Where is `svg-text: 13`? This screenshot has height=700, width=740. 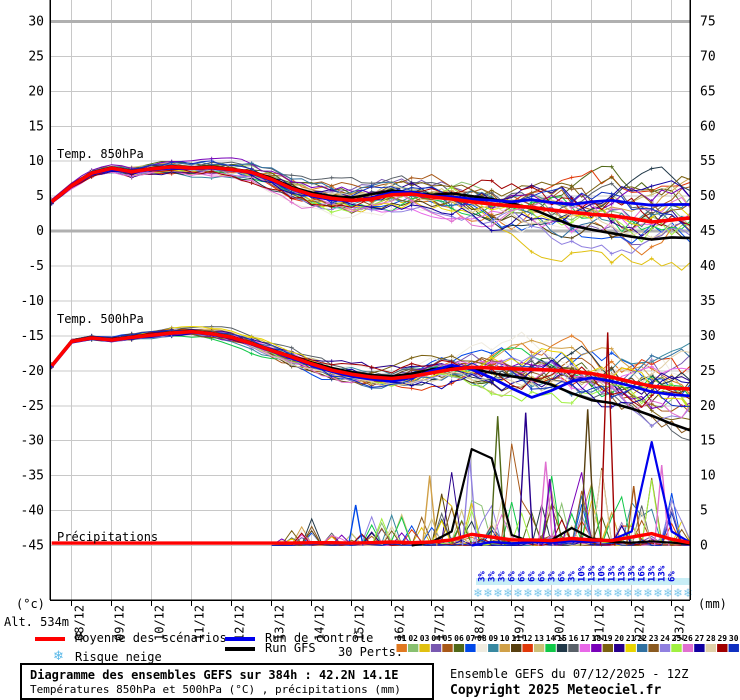
svg-text: 13 is located at coordinates (539, 638).